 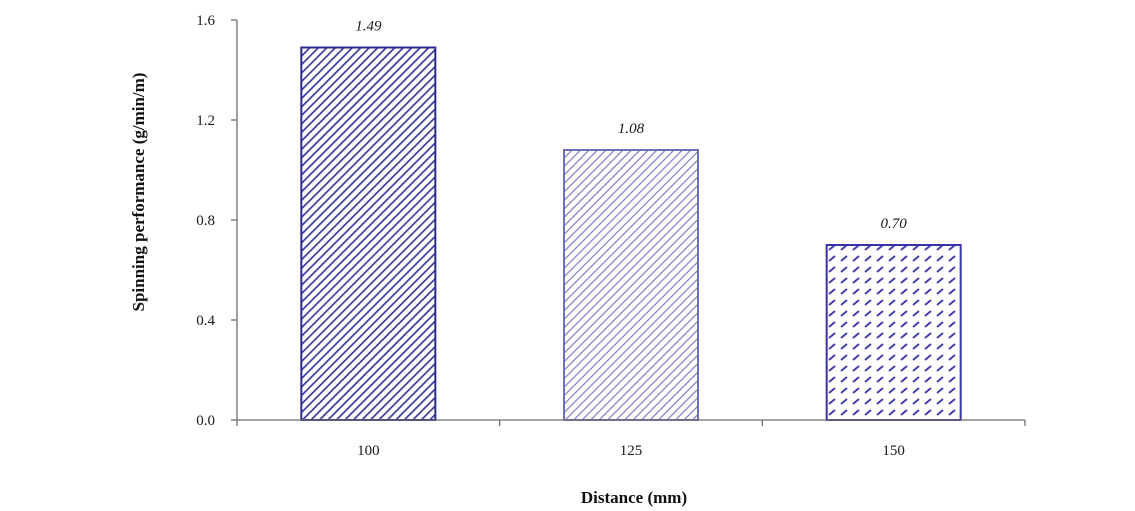 I want to click on x-tick-label: 100, so click(x=368, y=451).